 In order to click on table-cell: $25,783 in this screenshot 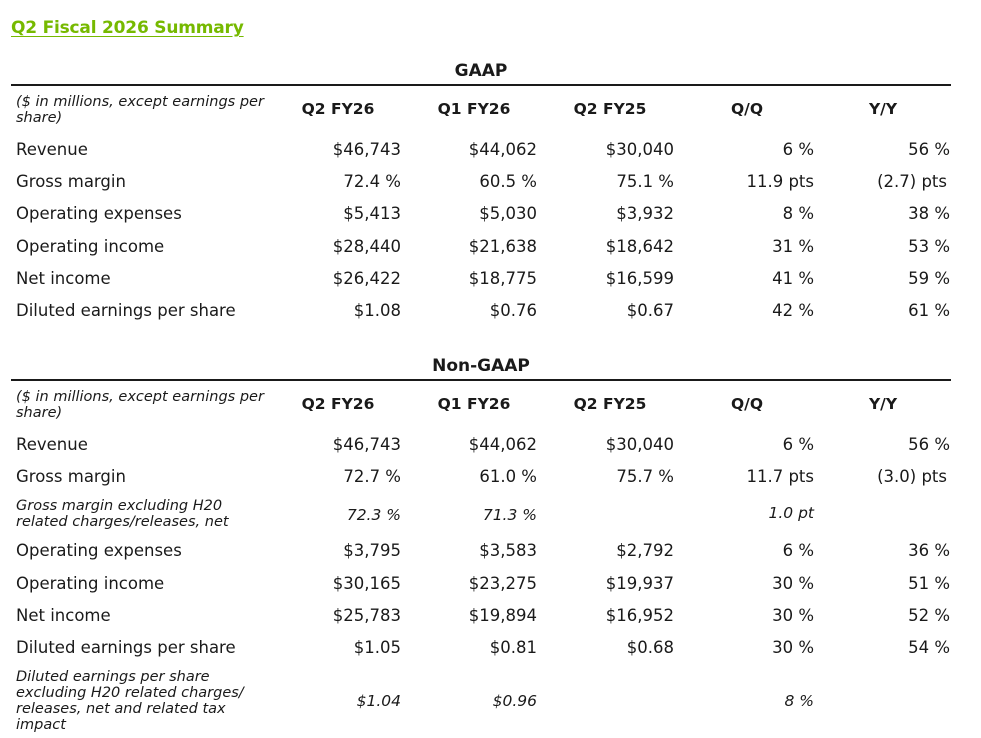, I will do `click(366, 615)`.